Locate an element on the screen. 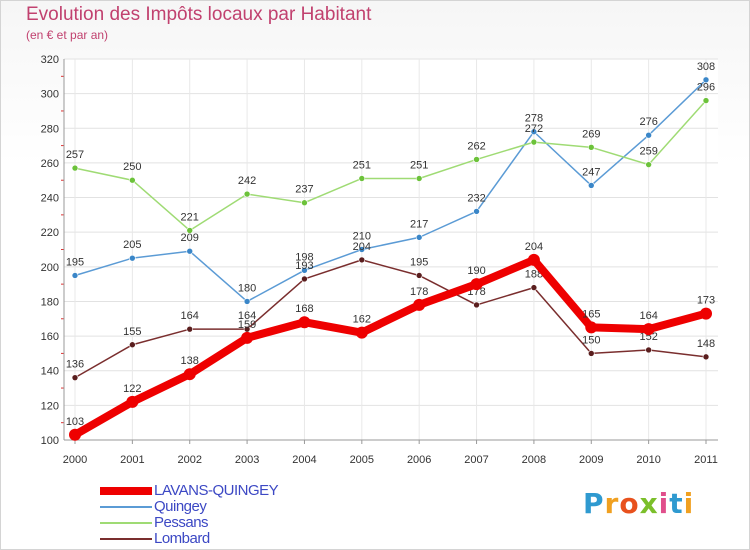  data-label-lombard: 152 is located at coordinates (648, 337).